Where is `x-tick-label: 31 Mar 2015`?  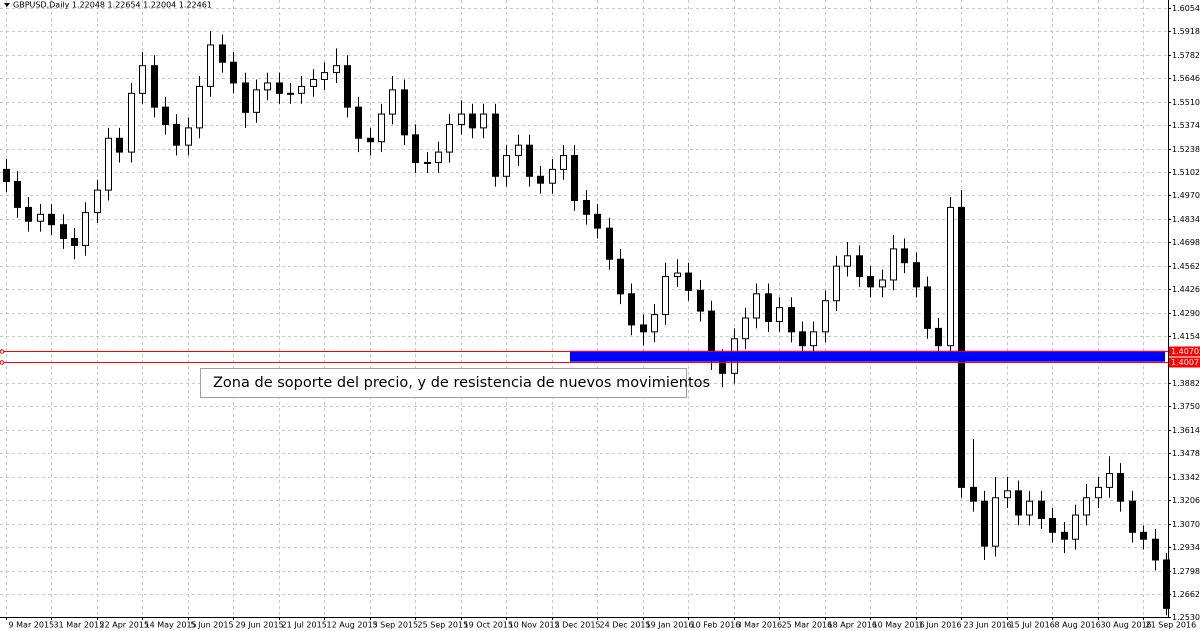 x-tick-label: 31 Mar 2015 is located at coordinates (79, 625).